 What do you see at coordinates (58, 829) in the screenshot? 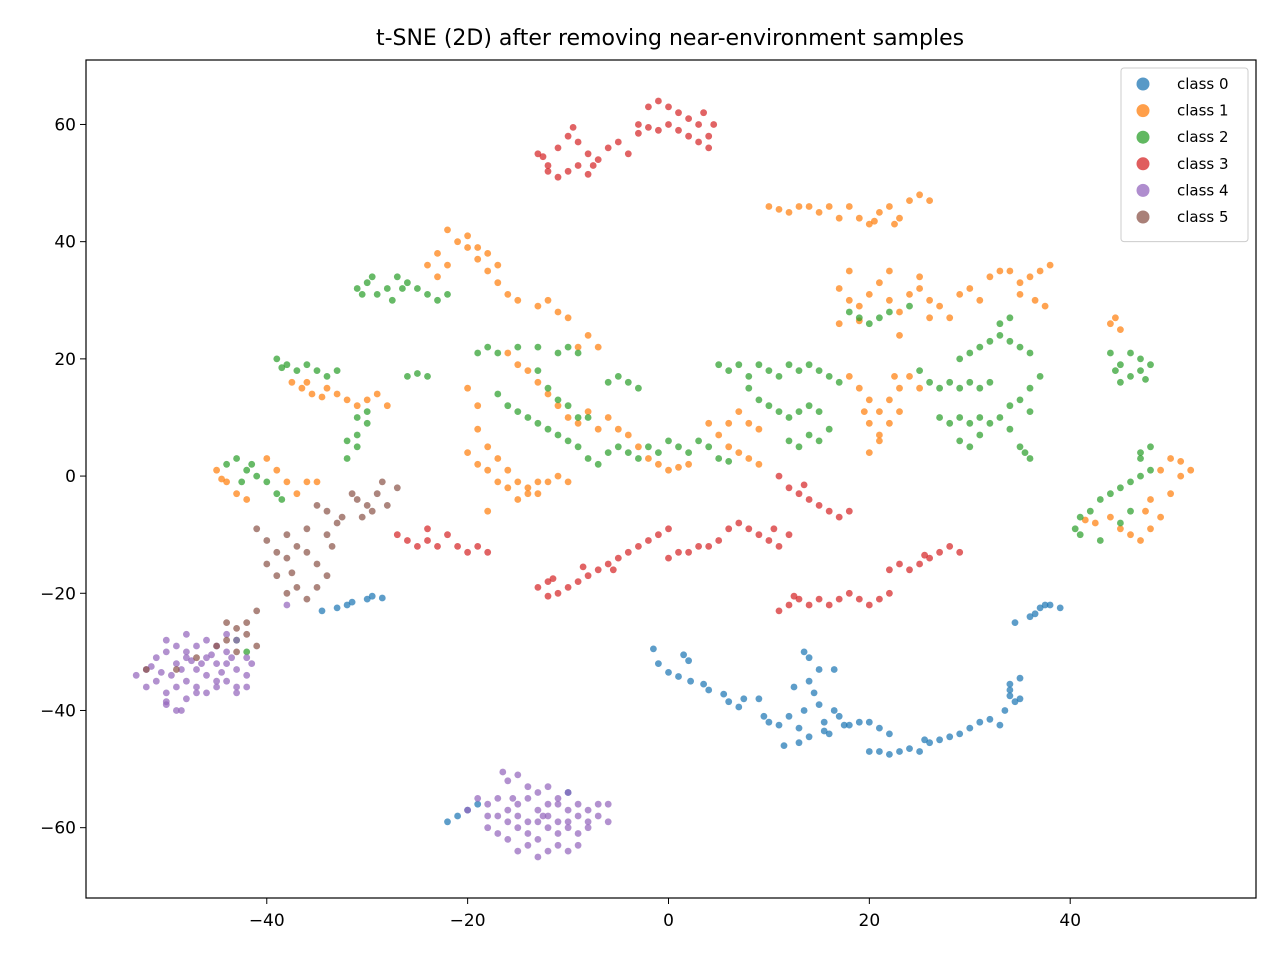
I see `y-tick-label: −60` at bounding box center [58, 829].